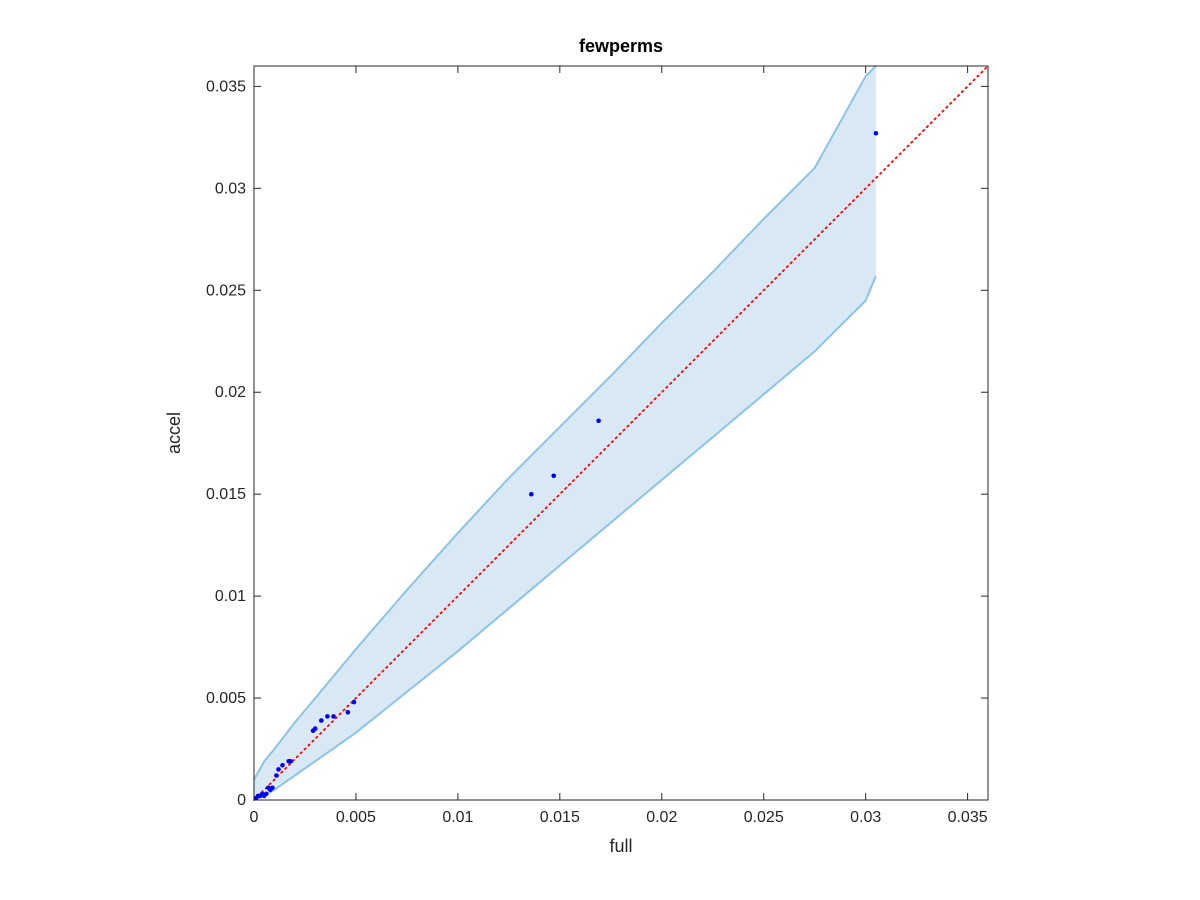 The image size is (1200, 900). What do you see at coordinates (865, 817) in the screenshot?
I see `x-tick-label: 0.03` at bounding box center [865, 817].